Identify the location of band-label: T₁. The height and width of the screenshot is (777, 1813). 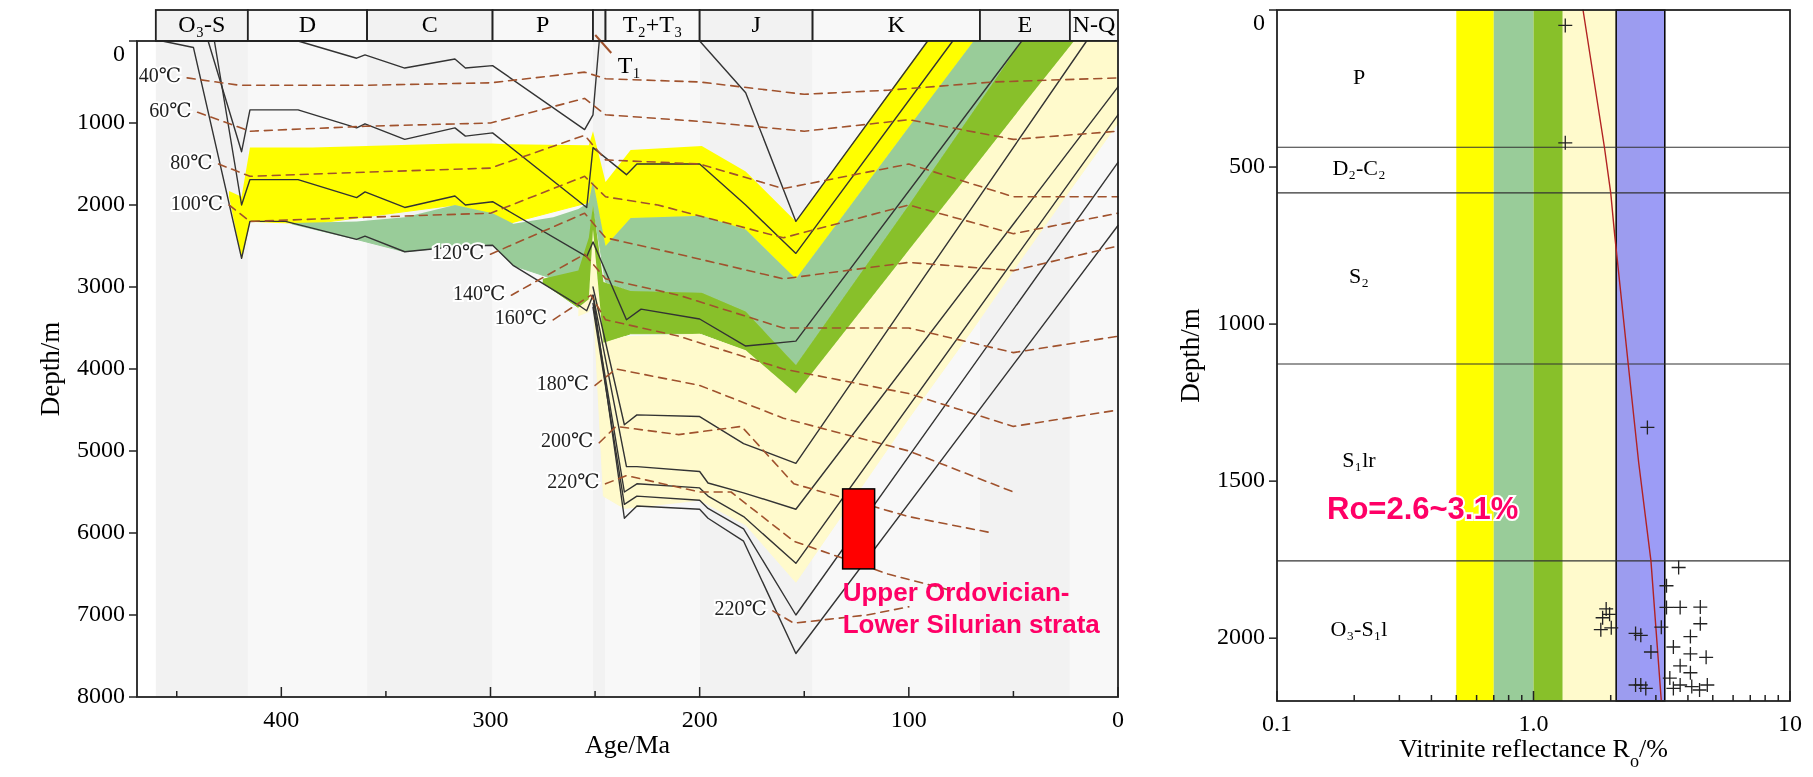
(629, 64).